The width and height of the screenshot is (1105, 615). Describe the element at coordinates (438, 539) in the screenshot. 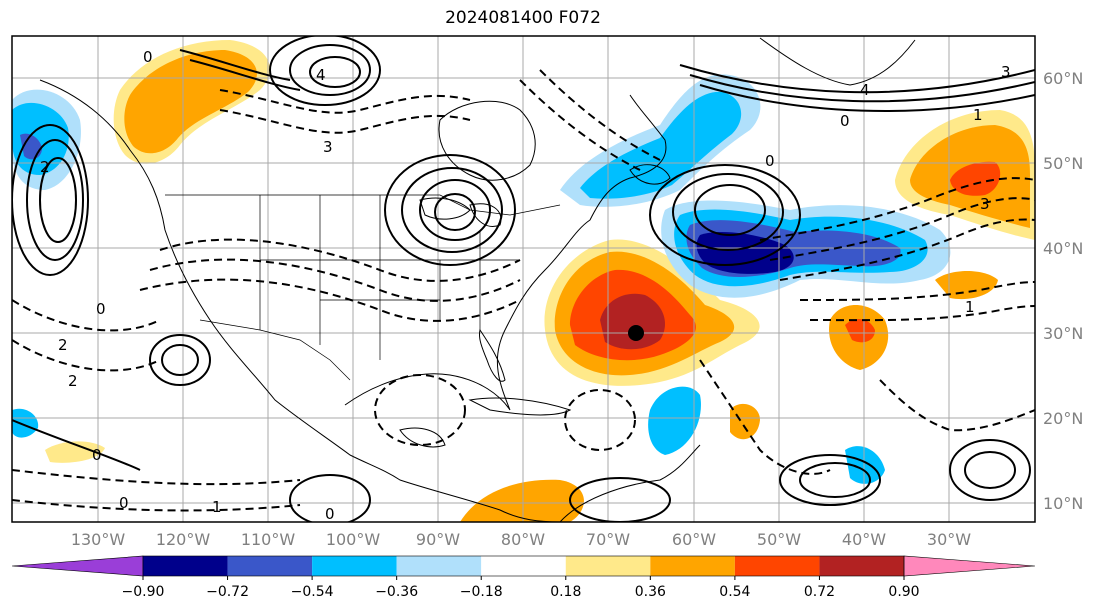

I see `lon-label-90w: 90°W` at that location.